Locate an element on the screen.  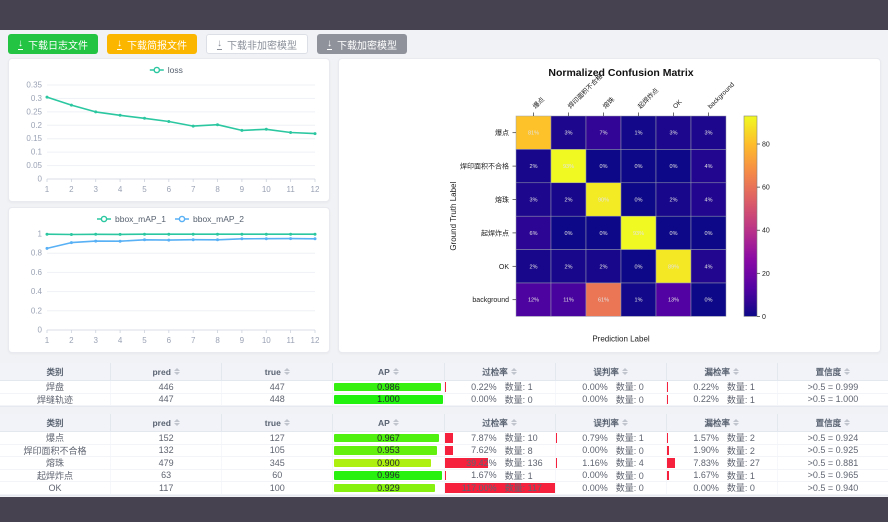
download-log-button: ↓ 下载日志文件 is located at coordinates (53, 44).